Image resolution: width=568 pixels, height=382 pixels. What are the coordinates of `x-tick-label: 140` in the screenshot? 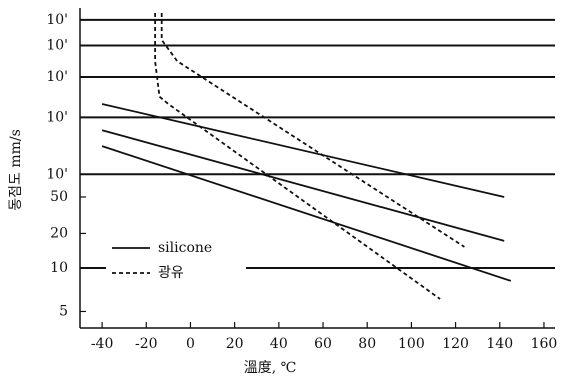 It's located at (499, 344).